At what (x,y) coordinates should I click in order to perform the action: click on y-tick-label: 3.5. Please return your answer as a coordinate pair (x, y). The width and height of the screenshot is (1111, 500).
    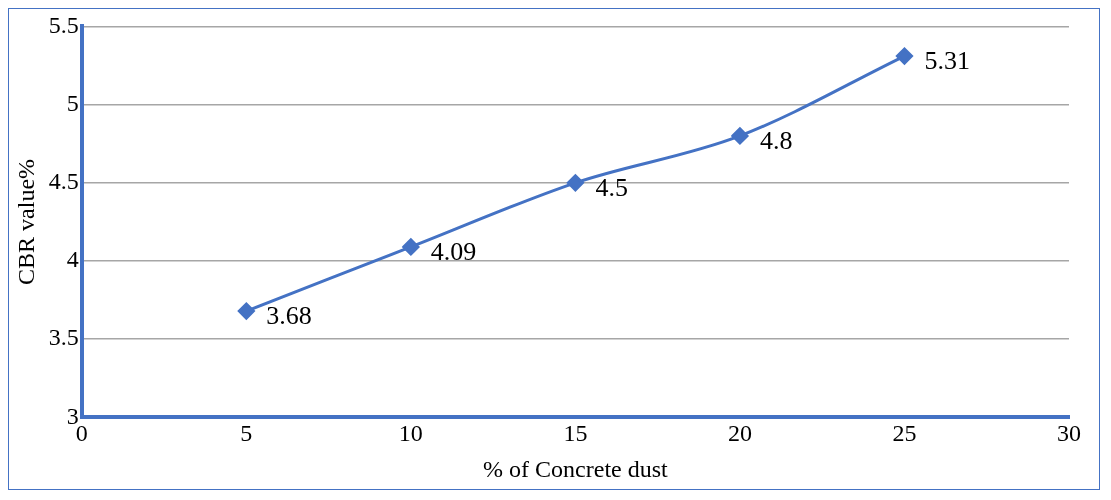
    Looking at the image, I should click on (63, 337).